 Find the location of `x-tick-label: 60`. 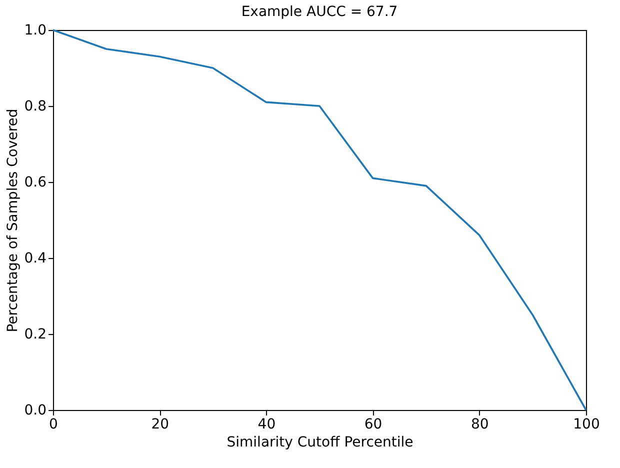

x-tick-label: 60 is located at coordinates (373, 424).